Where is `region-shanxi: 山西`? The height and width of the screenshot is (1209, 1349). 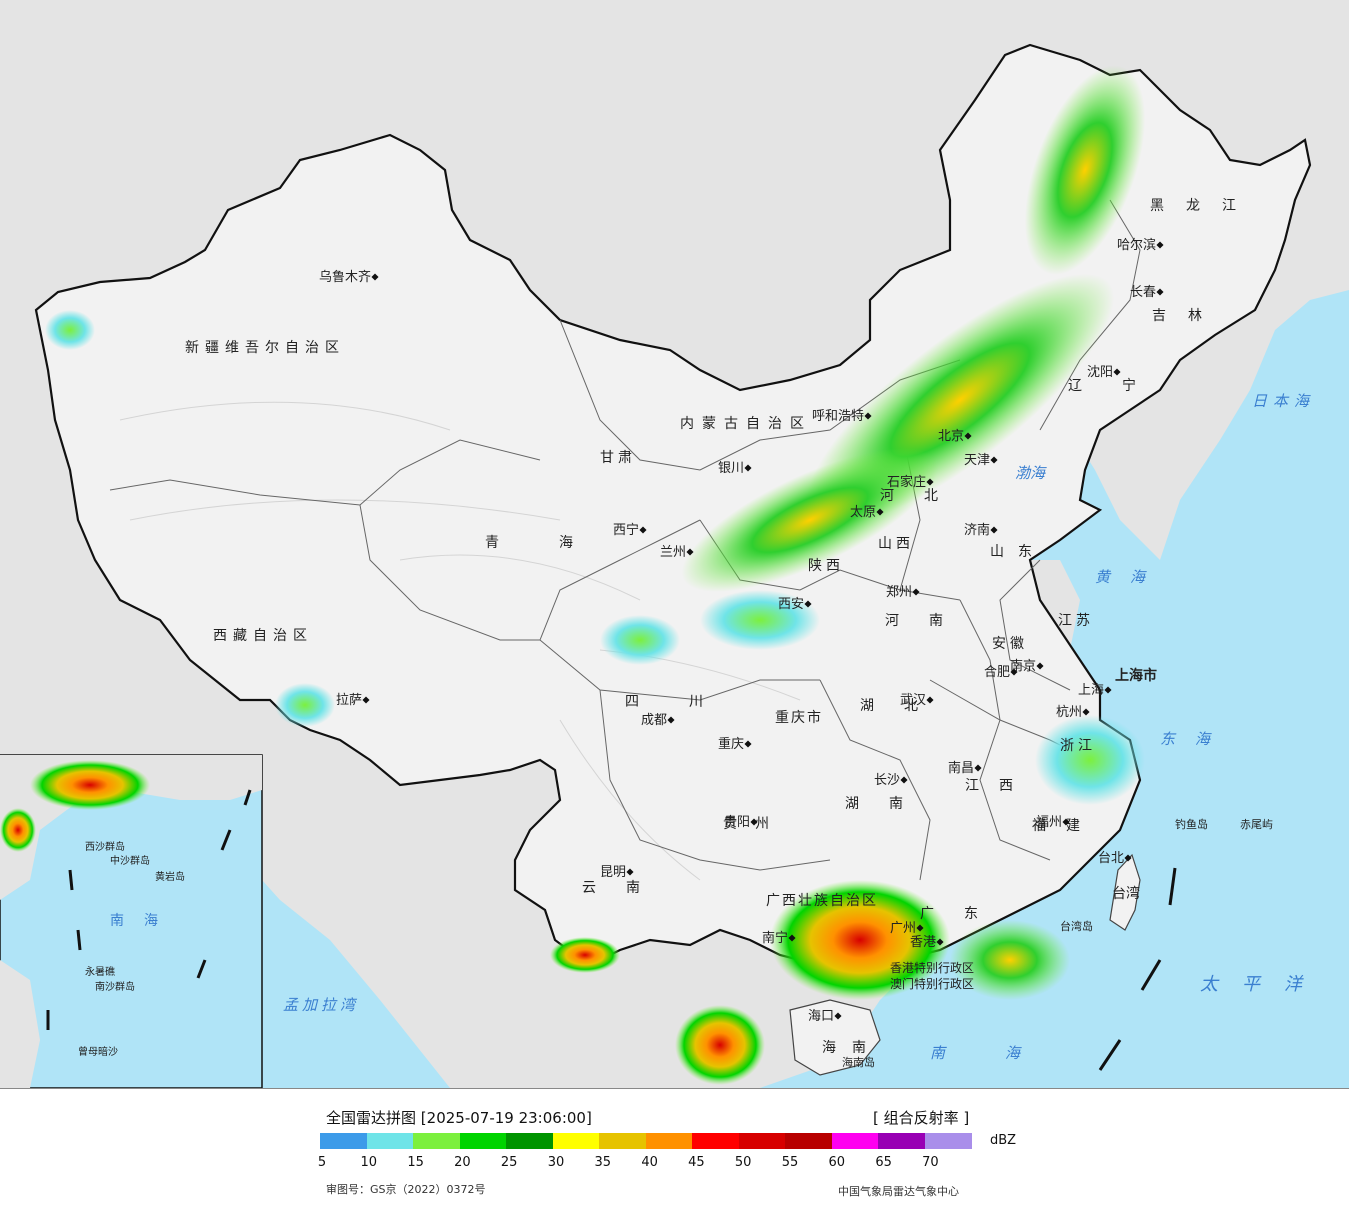 region-shanxi: 山西 is located at coordinates (896, 543).